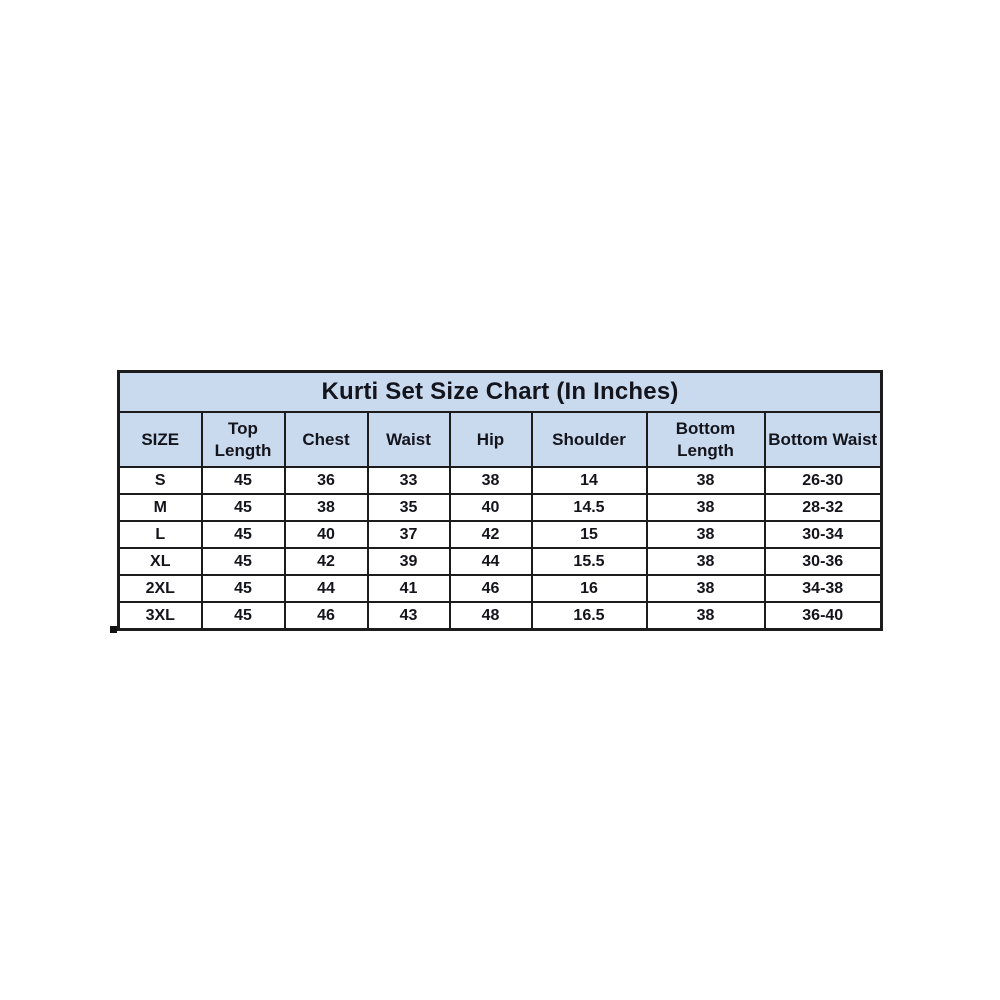 The width and height of the screenshot is (1000, 1000). Describe the element at coordinates (160, 588) in the screenshot. I see `size-label: 2XL` at that location.